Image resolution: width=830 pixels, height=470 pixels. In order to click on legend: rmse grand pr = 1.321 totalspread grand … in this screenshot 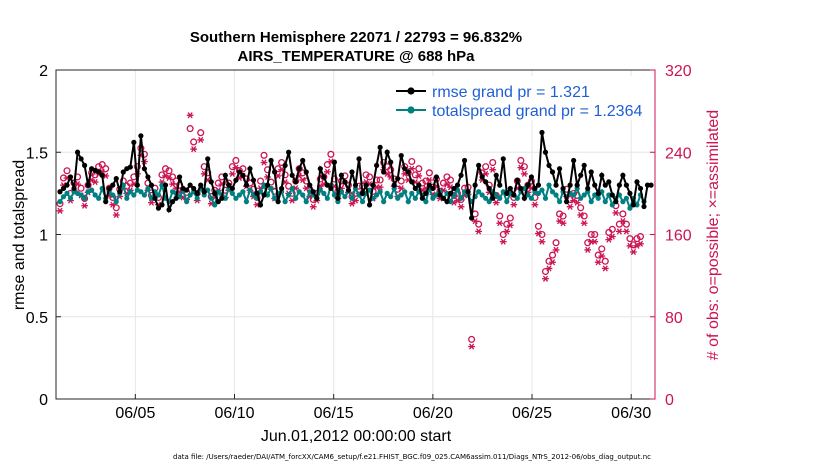, I will do `click(518, 98)`.